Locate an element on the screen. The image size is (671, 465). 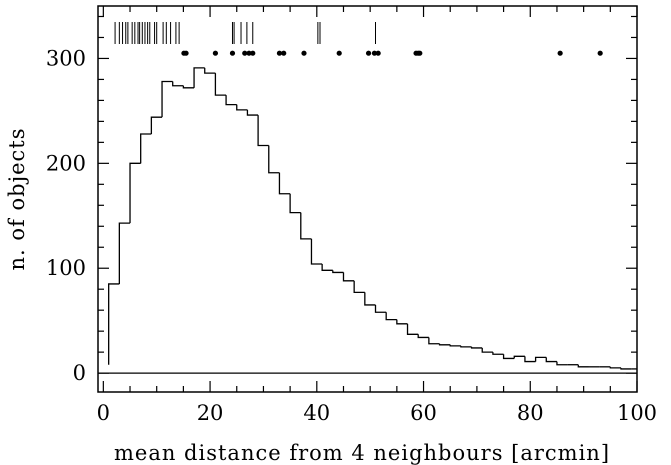
x-tick-label: 100 is located at coordinates (637, 413).